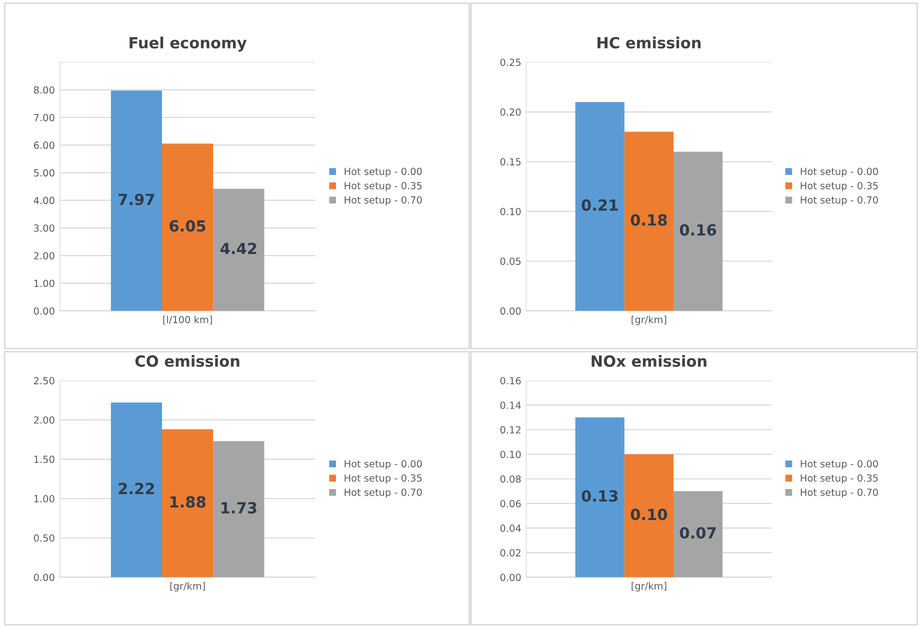 The height and width of the screenshot is (628, 920). I want to click on data-label: 0.18, so click(648, 220).